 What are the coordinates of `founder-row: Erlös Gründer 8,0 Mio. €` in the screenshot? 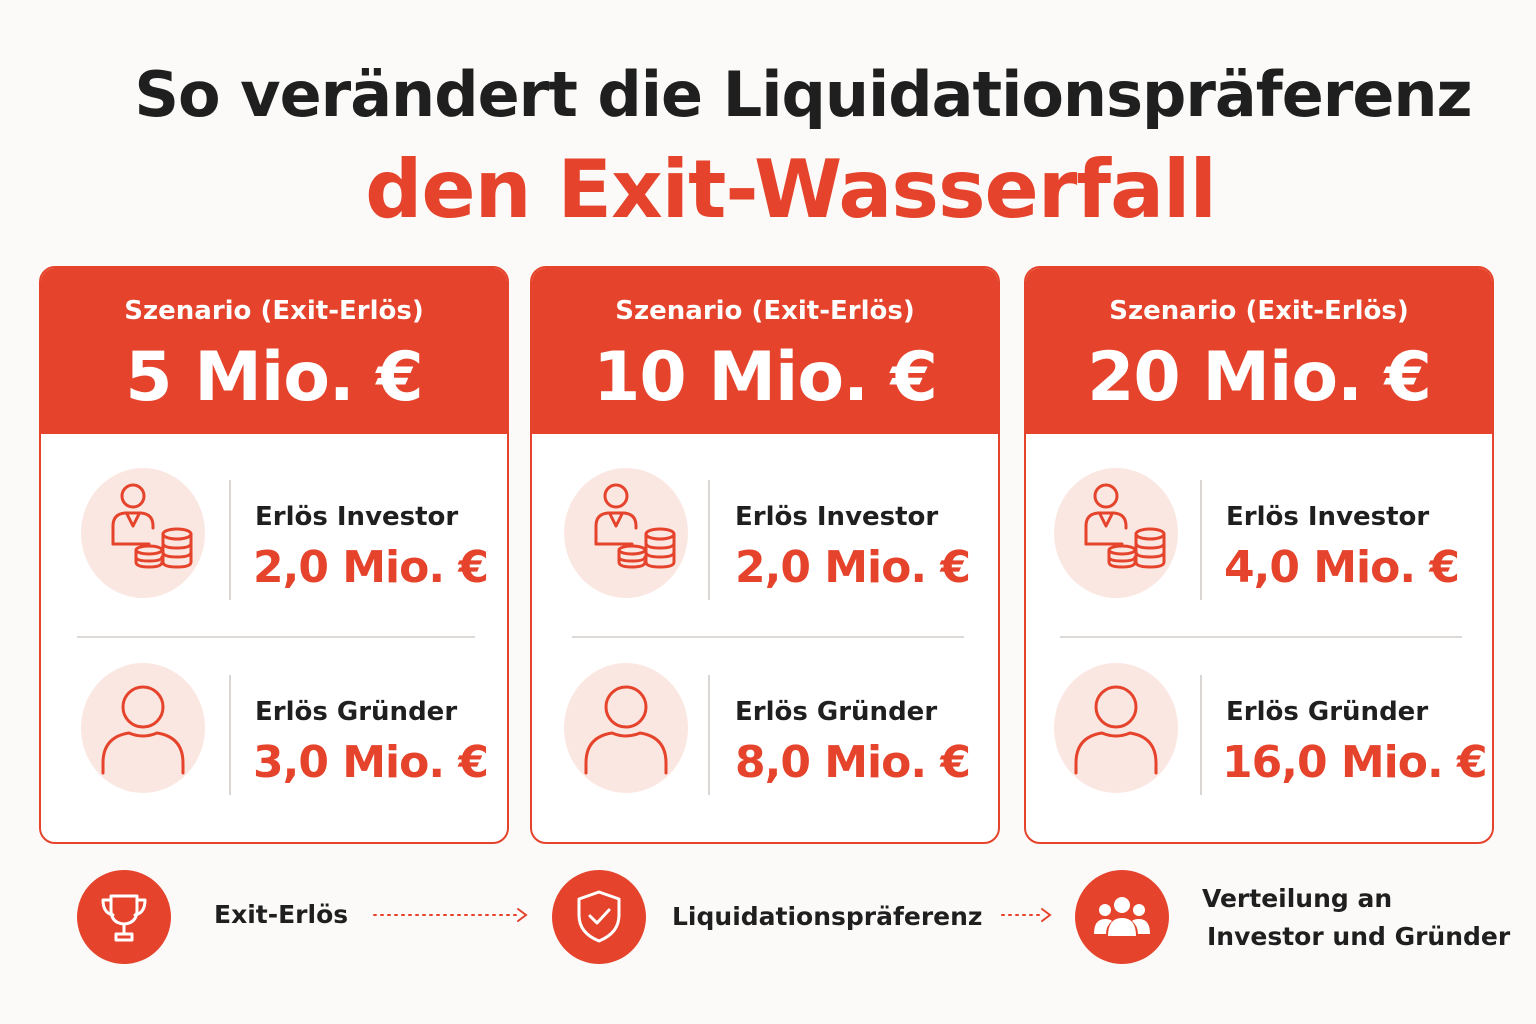 It's located at (765, 728).